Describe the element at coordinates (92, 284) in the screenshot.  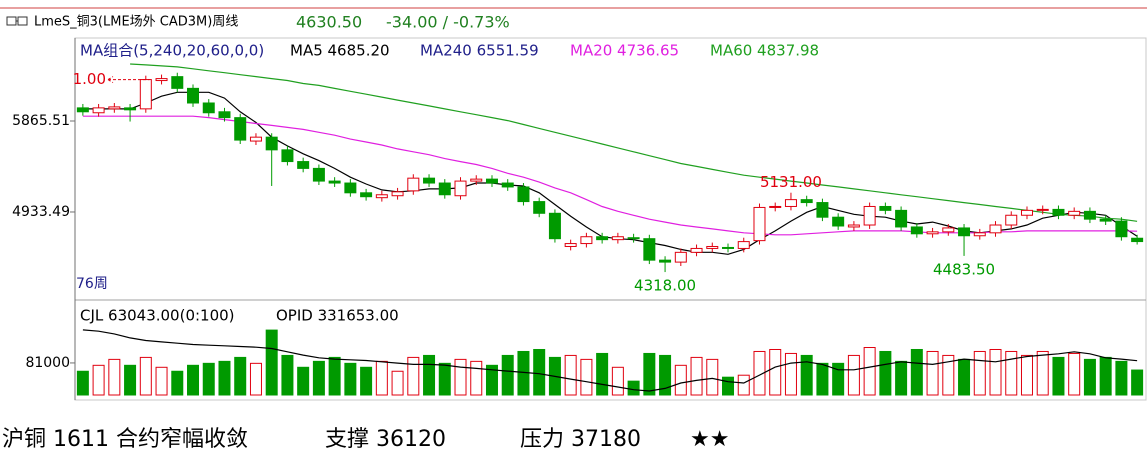
I see `period-label: 76周` at that location.